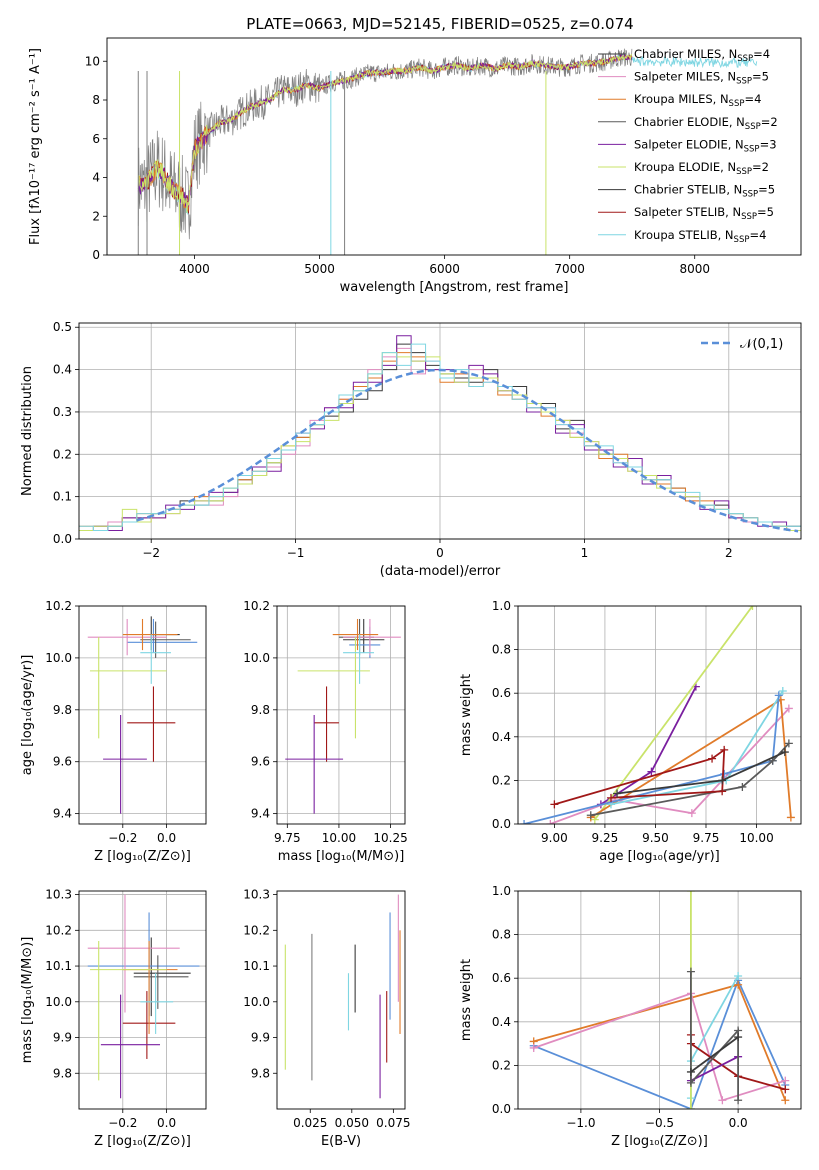  I want to click on legend-entry: Salpeter STELIB, NSSP=5, so click(704, 213).